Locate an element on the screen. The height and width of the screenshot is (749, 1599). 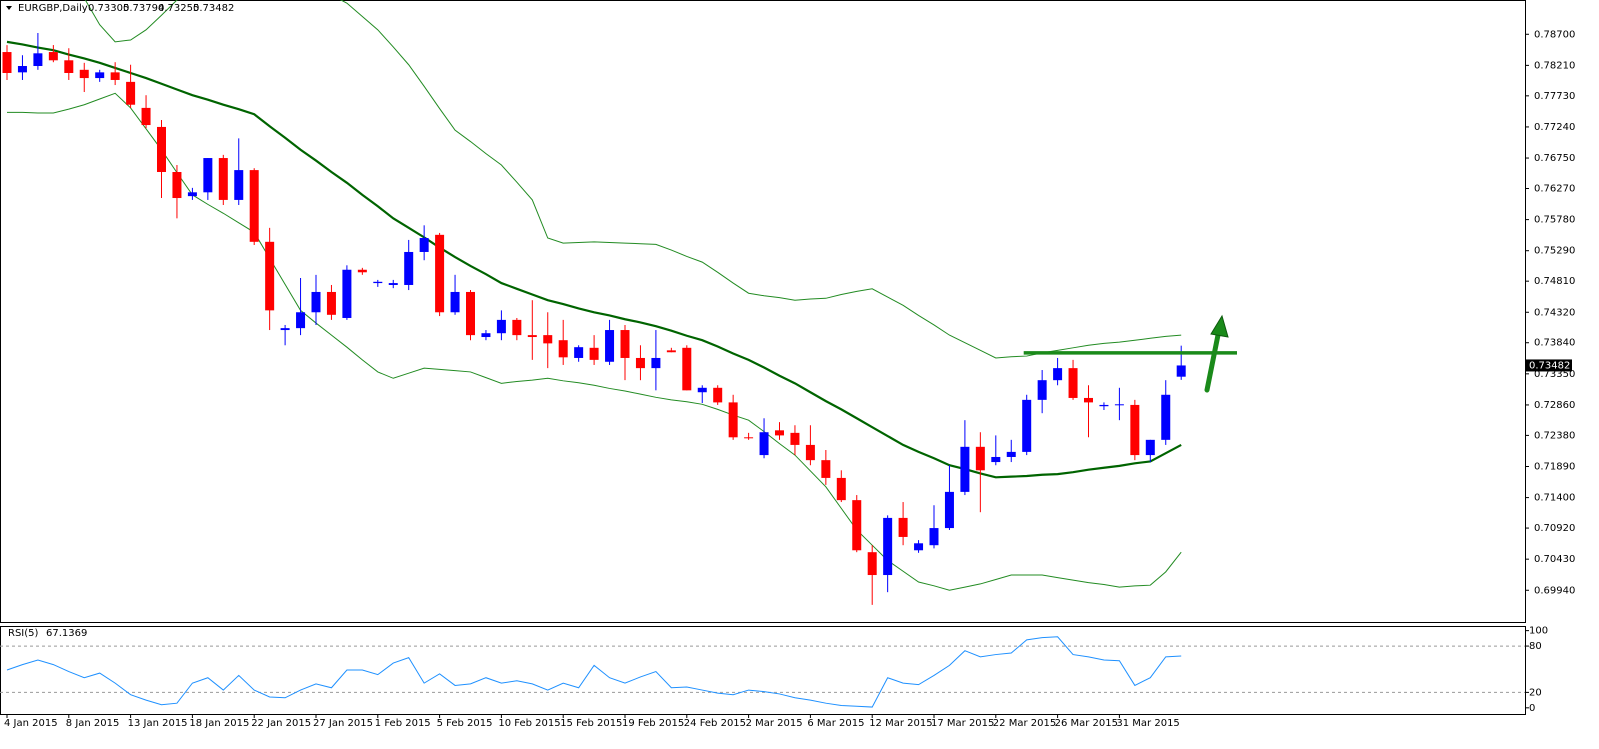
rsi-value: 67.1369 is located at coordinates (66, 633).